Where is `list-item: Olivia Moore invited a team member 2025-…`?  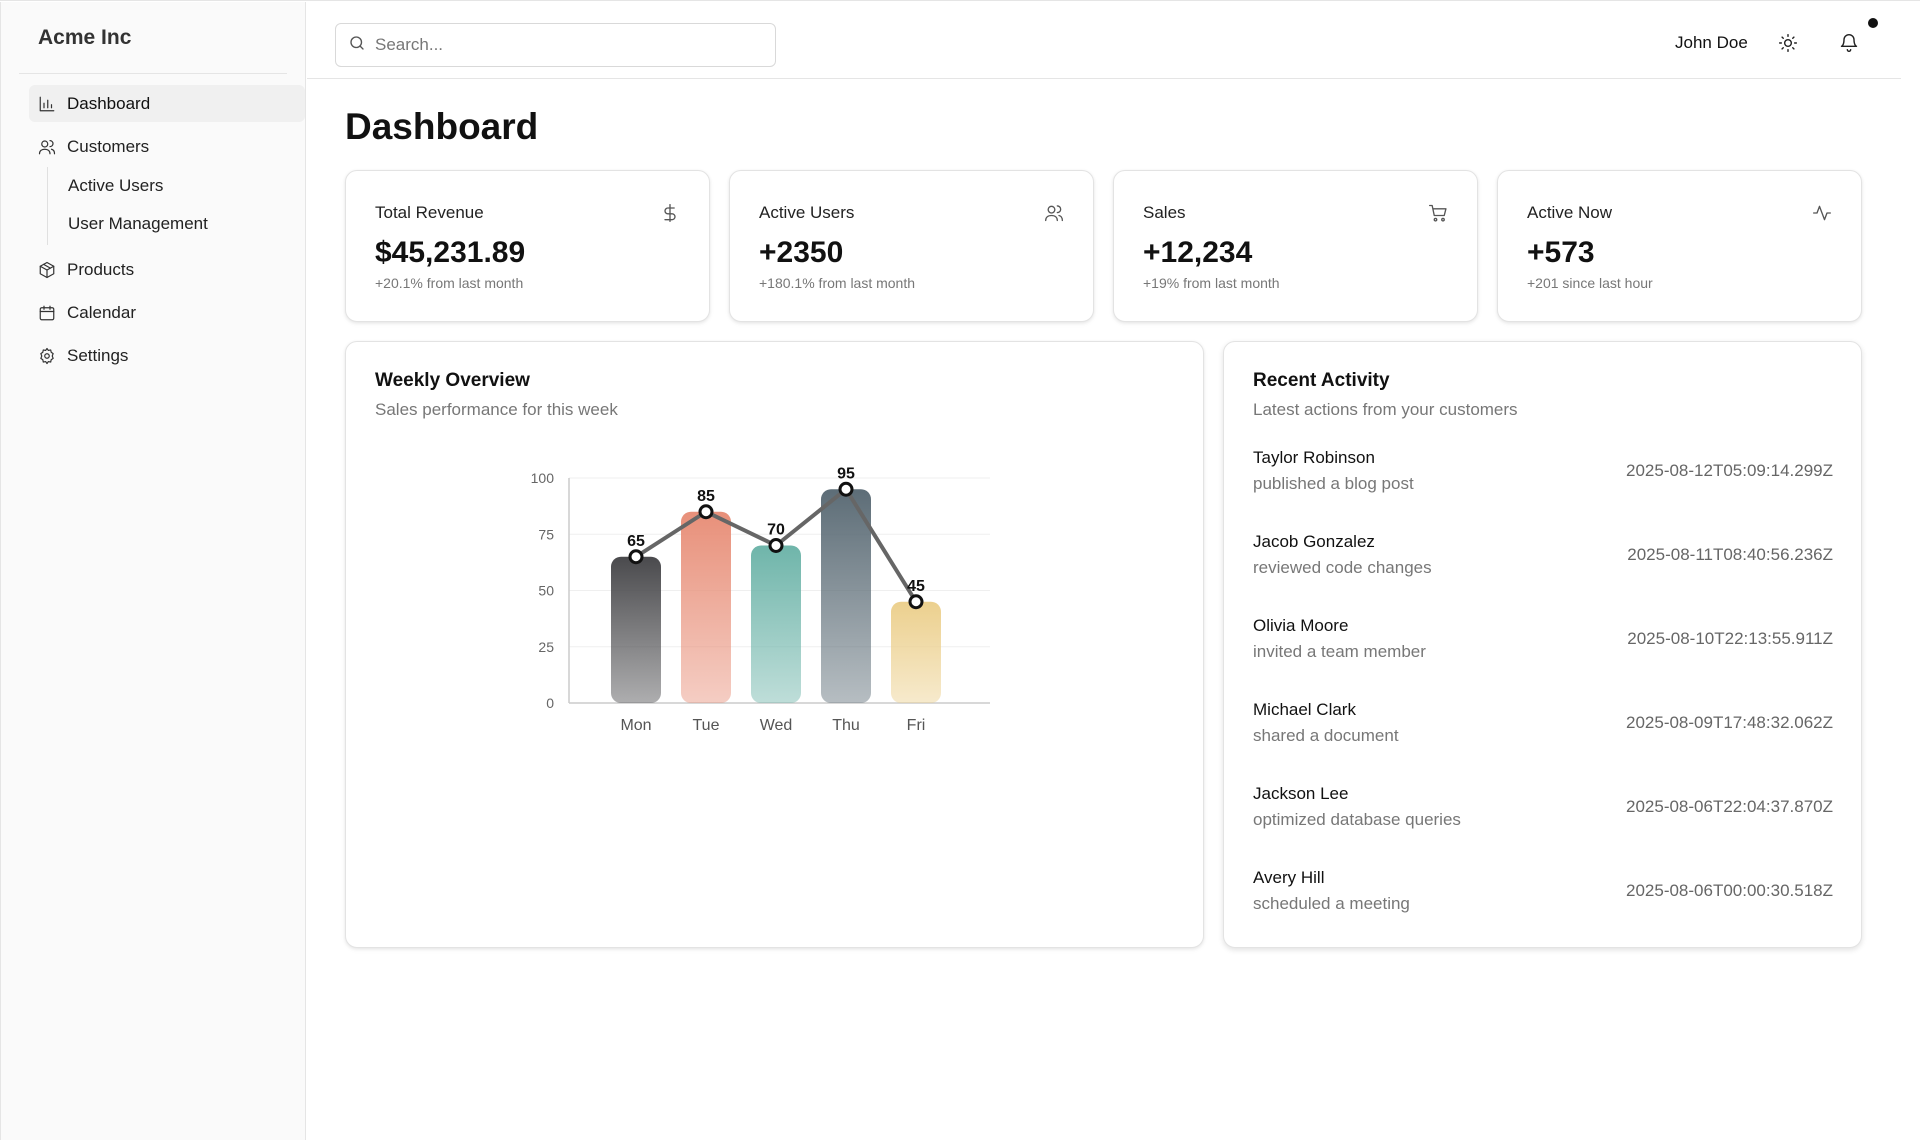
list-item: Olivia Moore invited a team member 2025-… is located at coordinates (1543, 658).